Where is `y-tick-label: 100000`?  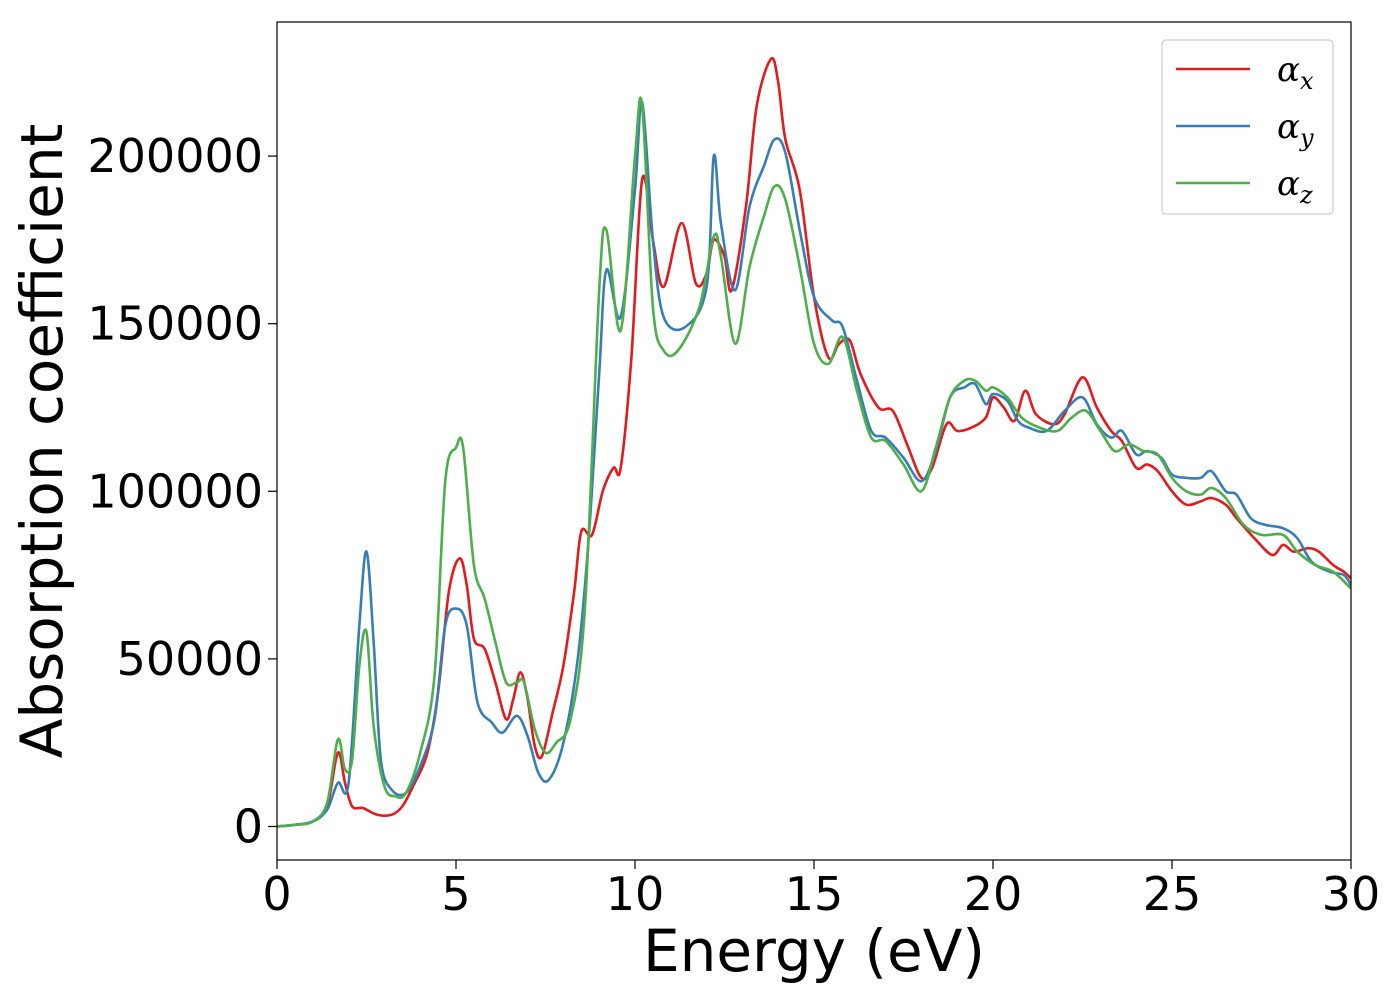
y-tick-label: 100000 is located at coordinates (175, 491).